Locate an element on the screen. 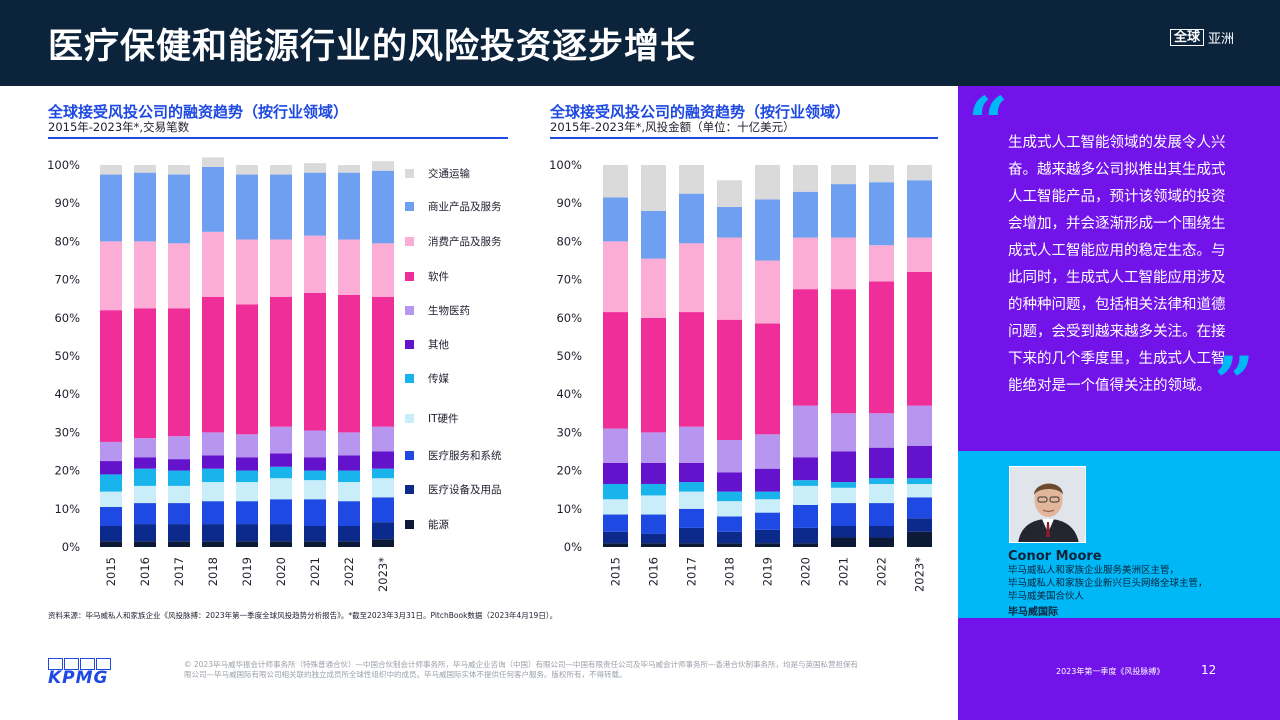 Image resolution: width=1280 pixels, height=720 pixels. y-tick-label: 60% is located at coordinates (569, 318).